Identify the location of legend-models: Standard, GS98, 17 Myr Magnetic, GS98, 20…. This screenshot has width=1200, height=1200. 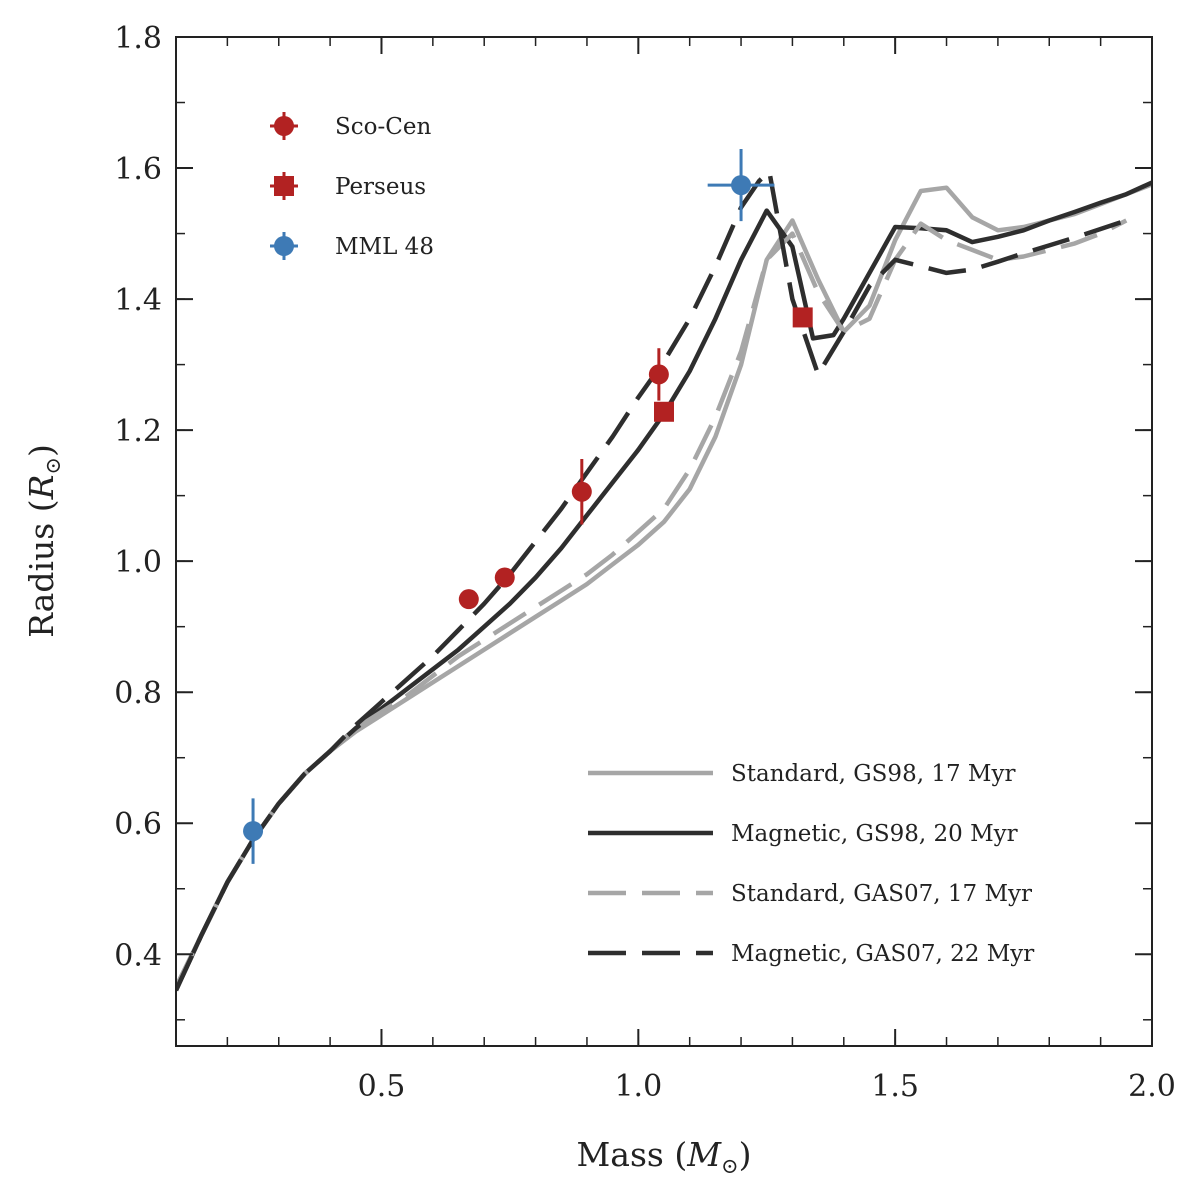
(811, 864).